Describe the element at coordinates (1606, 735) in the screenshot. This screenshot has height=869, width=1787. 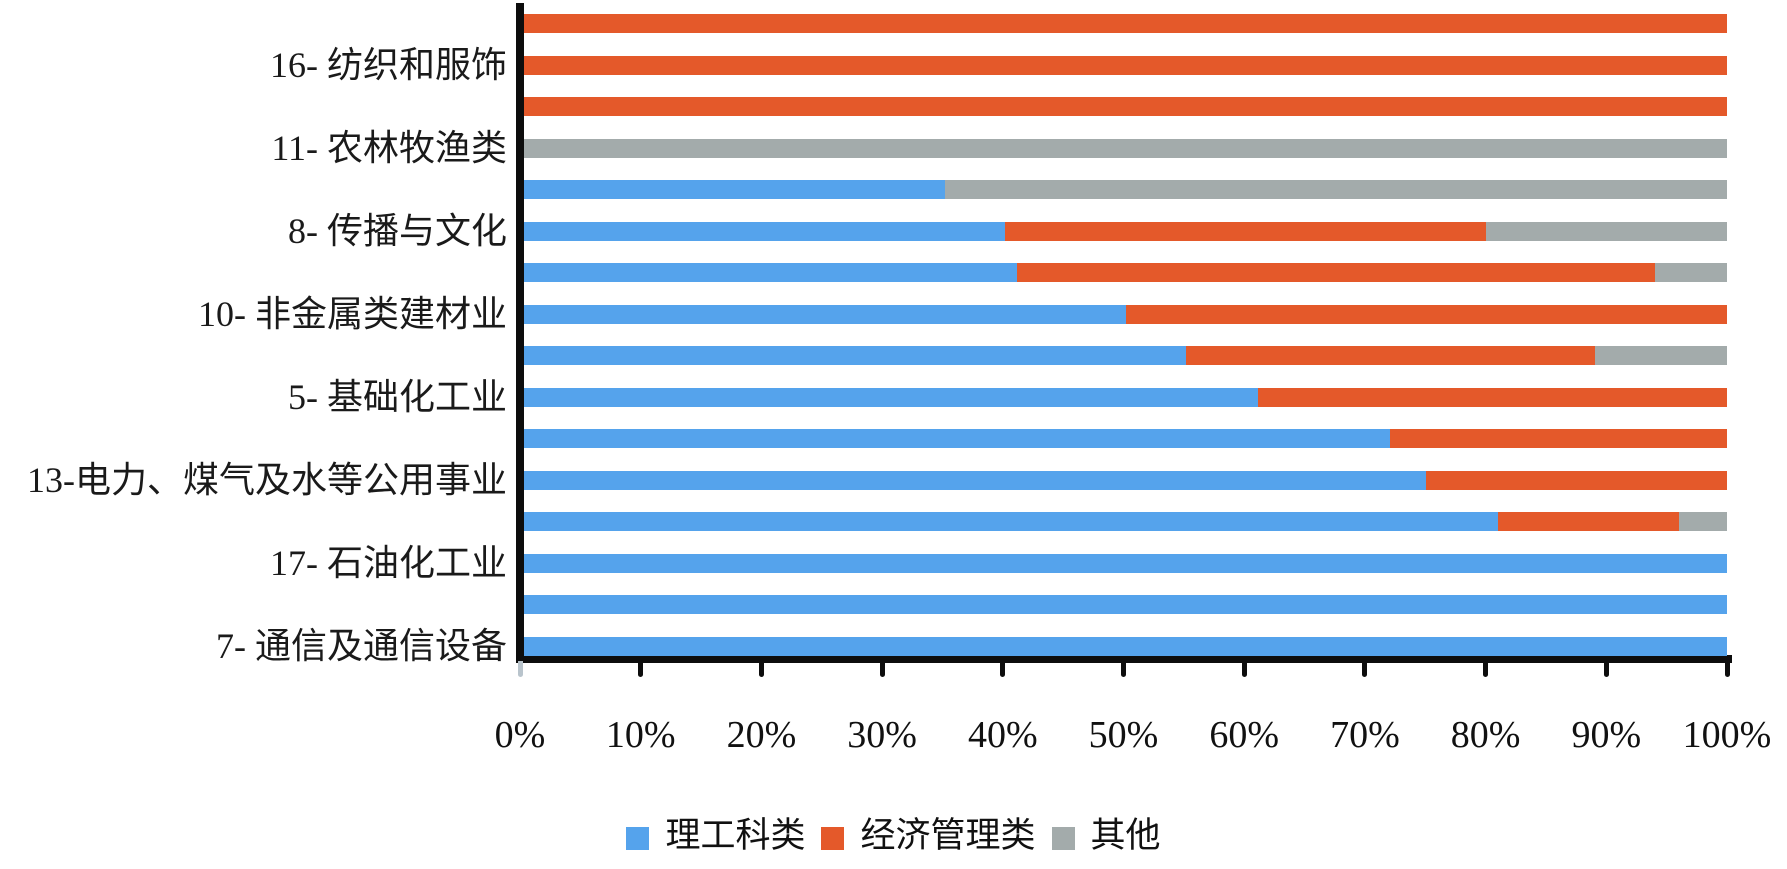
I see `axis-tick-label: 90%` at that location.